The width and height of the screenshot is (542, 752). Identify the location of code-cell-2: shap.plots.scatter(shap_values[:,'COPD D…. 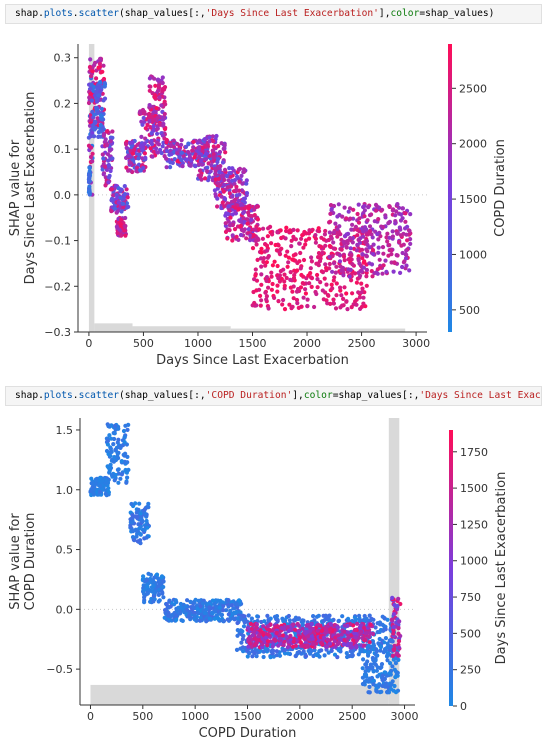
(273, 396).